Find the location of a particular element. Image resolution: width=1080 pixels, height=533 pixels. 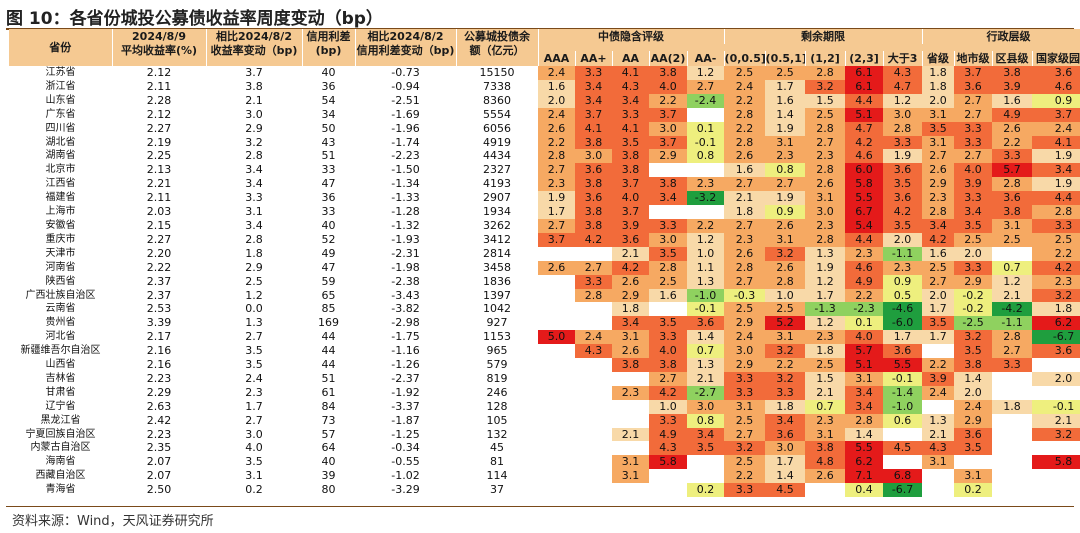

table-cell: 2.35 is located at coordinates (159, 448).